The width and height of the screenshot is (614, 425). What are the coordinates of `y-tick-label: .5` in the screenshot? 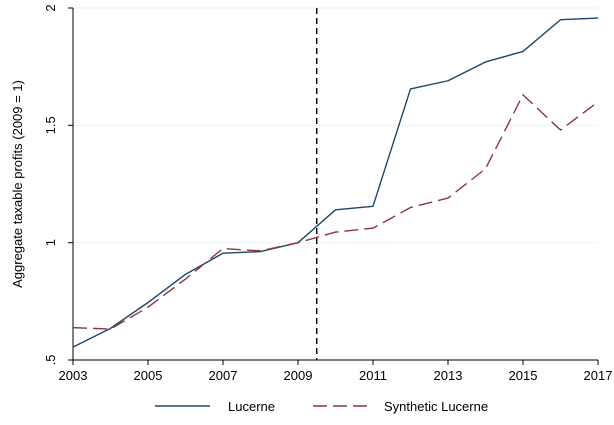 It's located at (50, 360).